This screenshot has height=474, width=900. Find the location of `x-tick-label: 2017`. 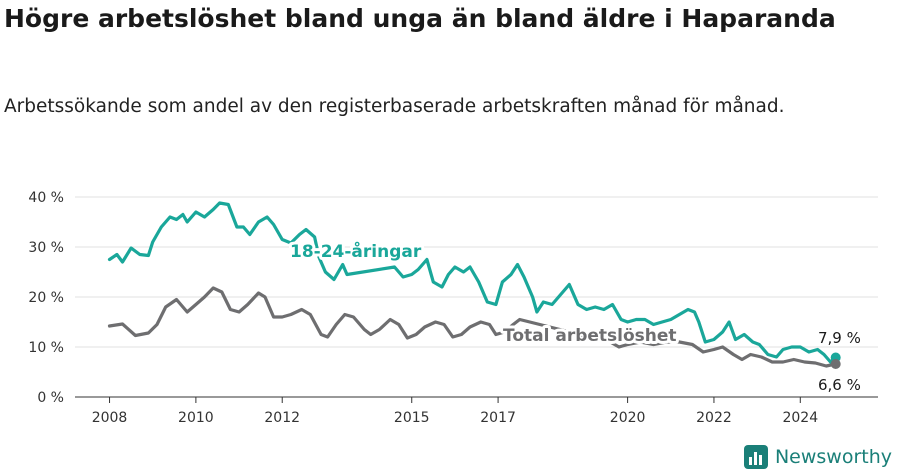

x-tick-label: 2017 is located at coordinates (498, 418).